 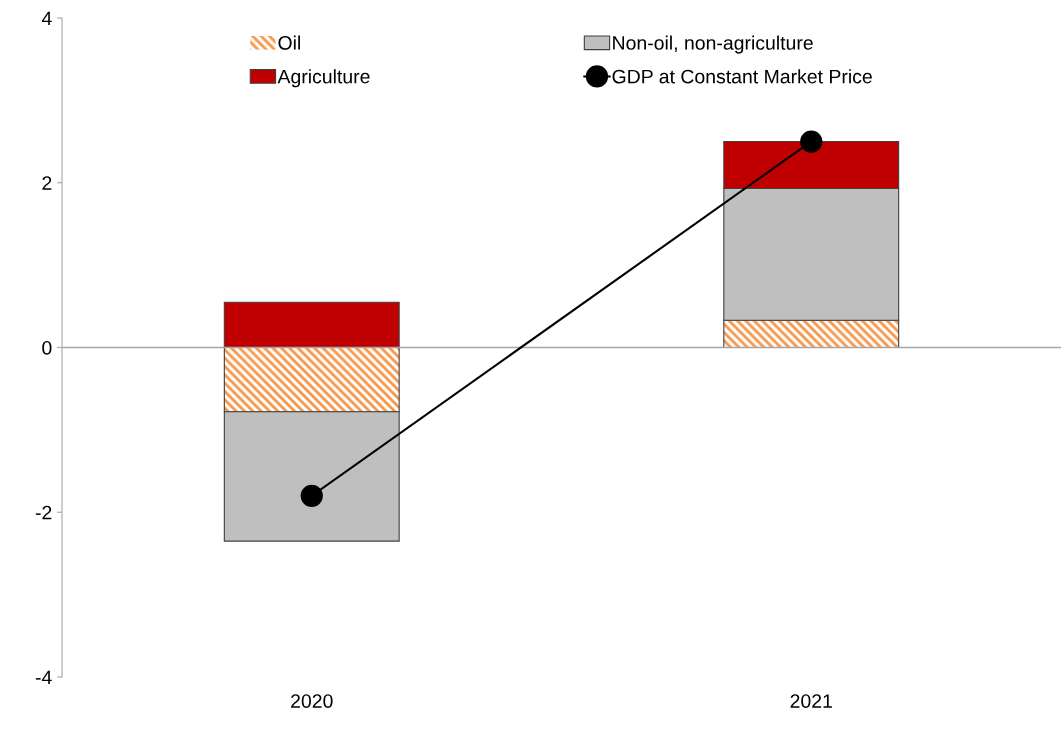 What do you see at coordinates (47, 347) in the screenshot?
I see `y-tick-label: 0` at bounding box center [47, 347].